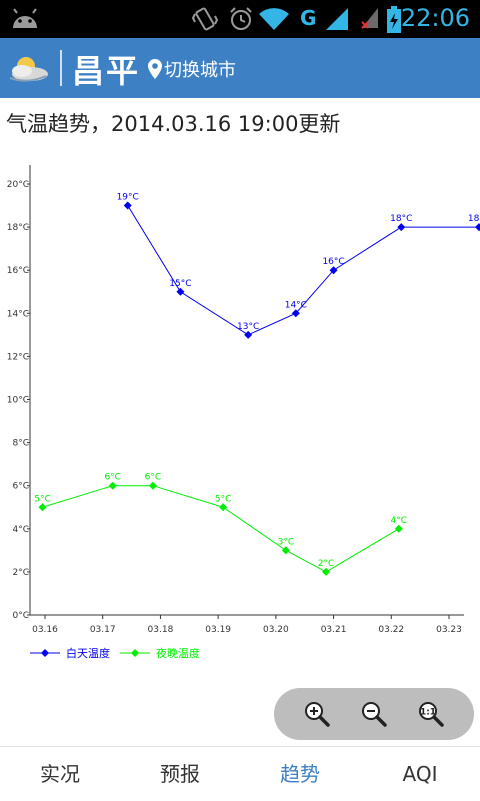 This screenshot has width=480, height=801. I want to click on tab-forecast: 预报, so click(180, 774).